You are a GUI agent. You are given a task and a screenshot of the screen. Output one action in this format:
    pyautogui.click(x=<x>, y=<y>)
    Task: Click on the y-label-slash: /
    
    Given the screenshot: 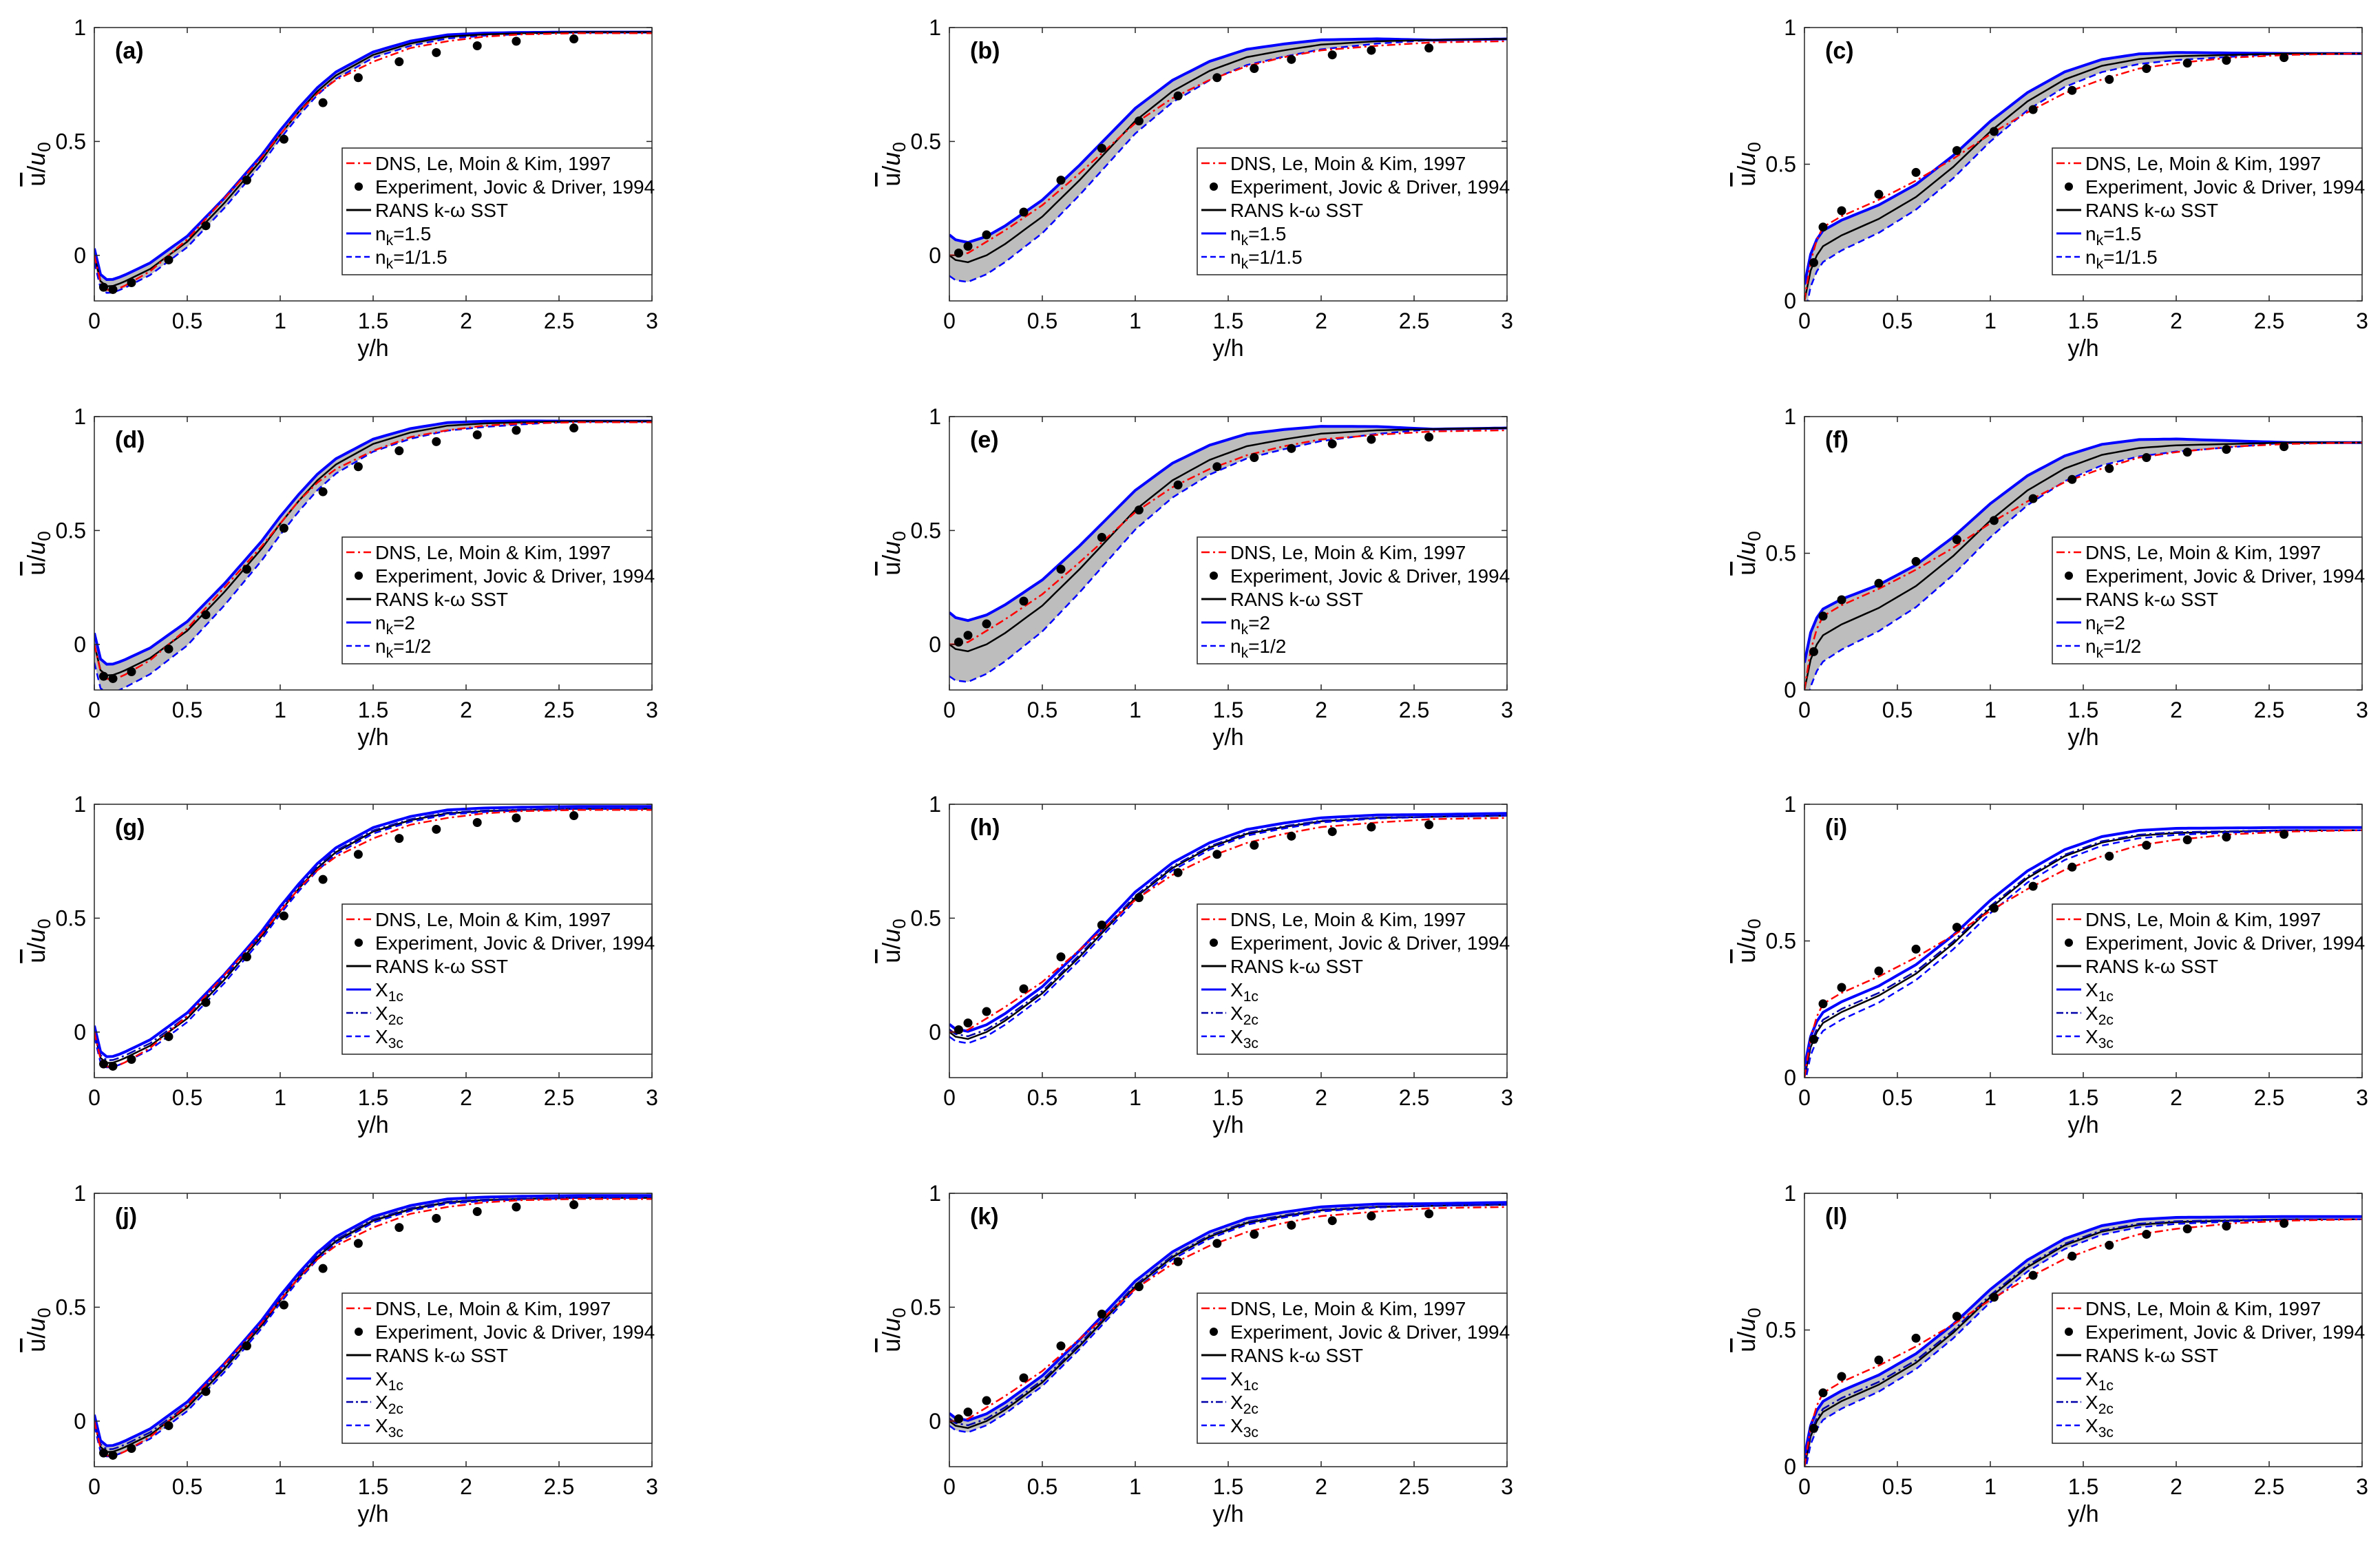 What is the action you would take?
    pyautogui.click(x=1746, y=558)
    